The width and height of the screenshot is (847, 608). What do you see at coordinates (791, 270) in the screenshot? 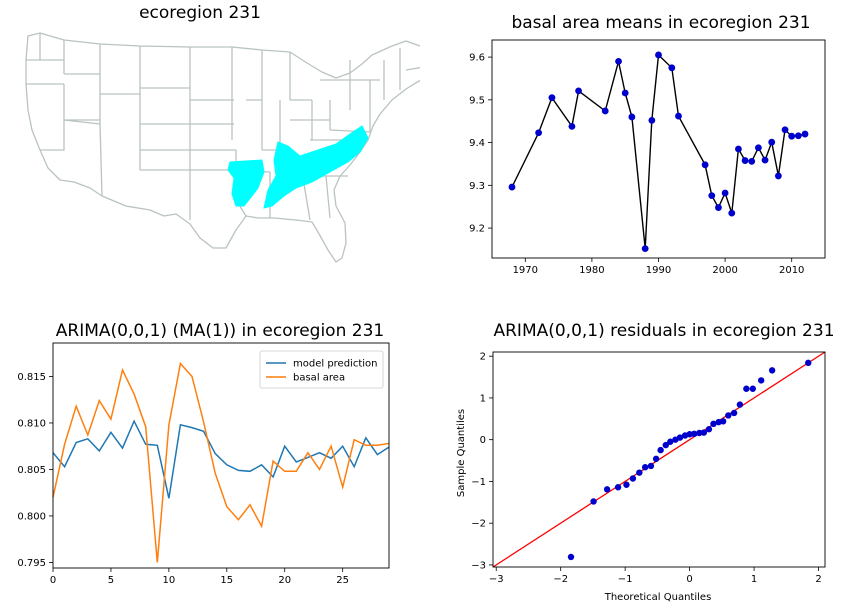
I see `x-tick-label: 2010` at bounding box center [791, 270].